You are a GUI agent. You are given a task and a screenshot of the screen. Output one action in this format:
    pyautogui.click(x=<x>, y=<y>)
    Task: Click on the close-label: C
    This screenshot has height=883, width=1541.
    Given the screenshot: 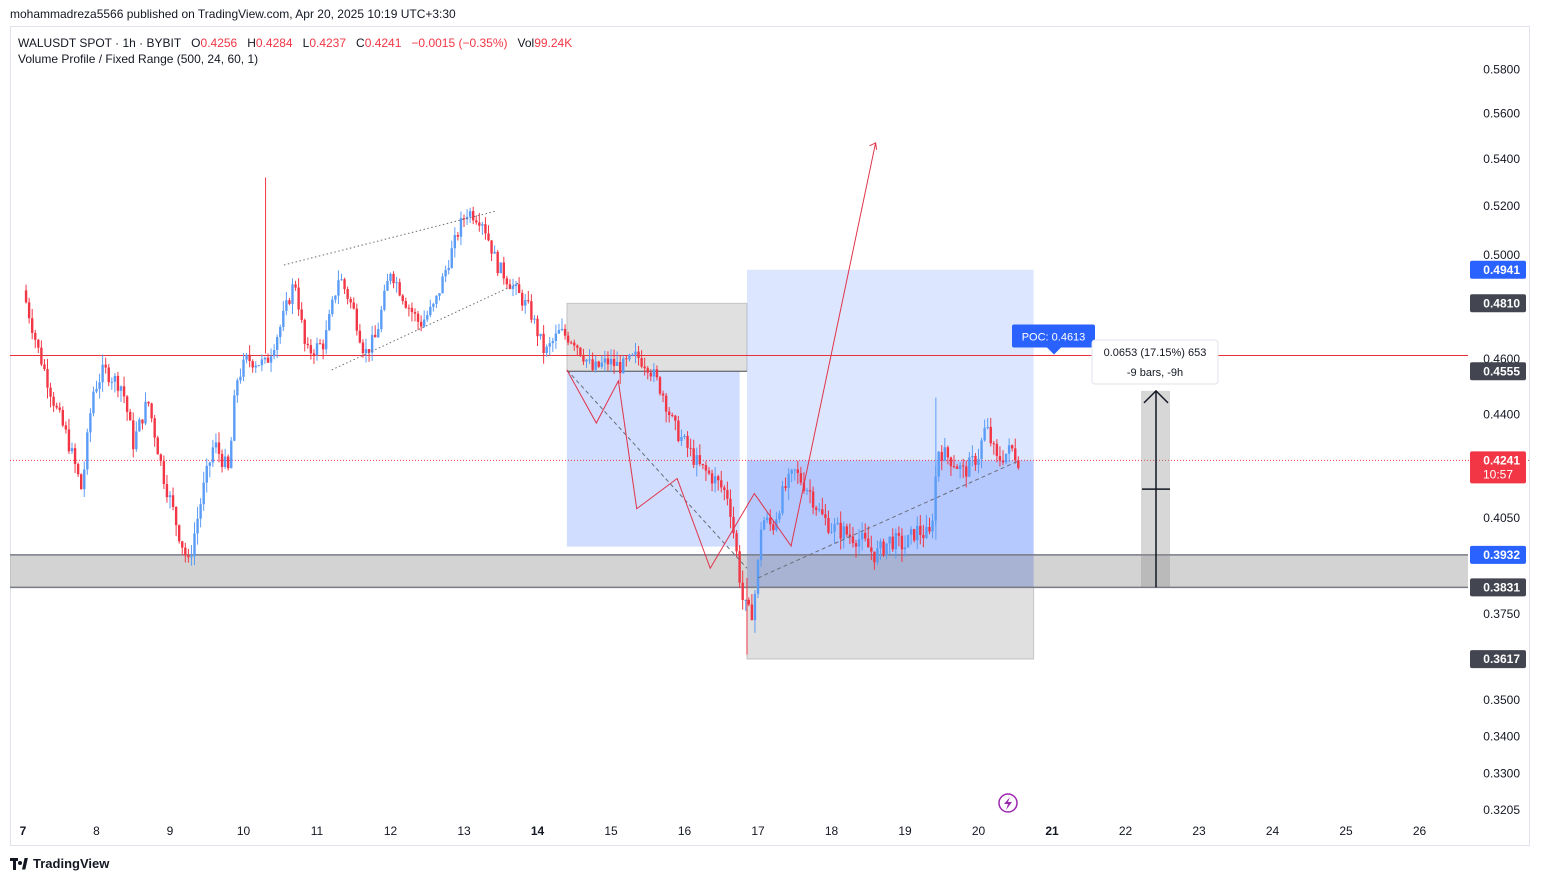 What is the action you would take?
    pyautogui.click(x=360, y=43)
    